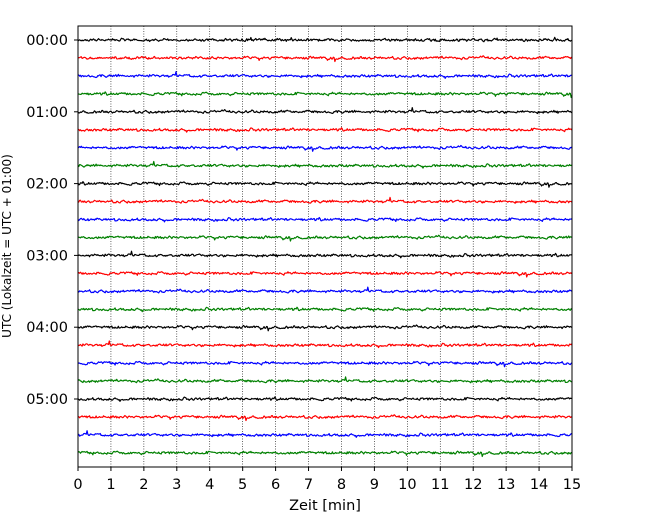 Image resolution: width=650 pixels, height=520 pixels. What do you see at coordinates (176, 485) in the screenshot?
I see `x-tick-label: 3` at bounding box center [176, 485].